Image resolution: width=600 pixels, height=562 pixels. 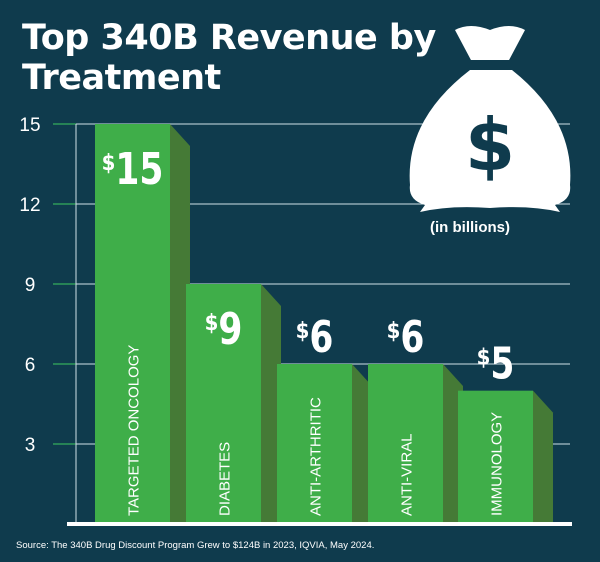 I want to click on y-tick-label: 6, so click(x=30, y=365).